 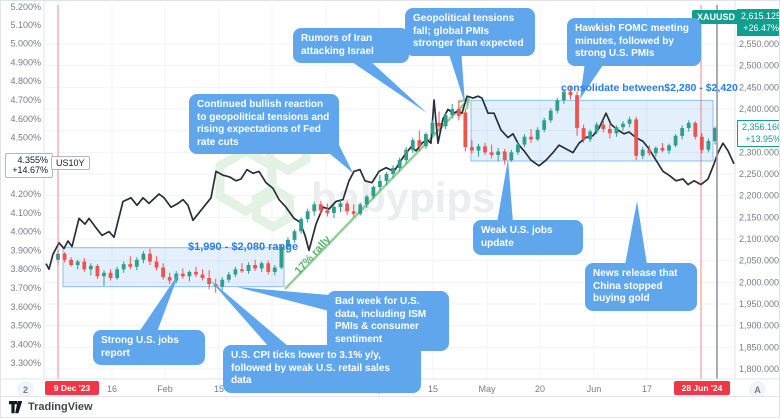 What do you see at coordinates (25, 307) in the screenshot?
I see `left-axis-tick: 3.600%` at bounding box center [25, 307].